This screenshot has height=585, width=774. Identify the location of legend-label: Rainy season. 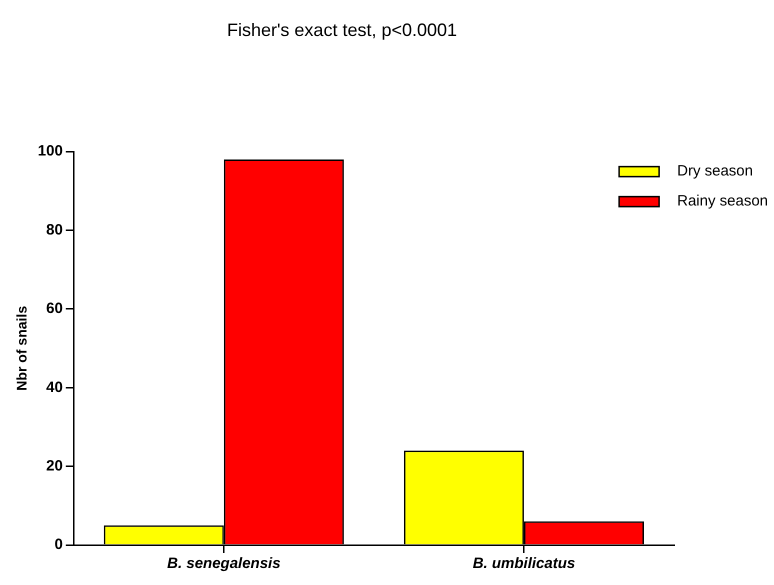
(722, 201).